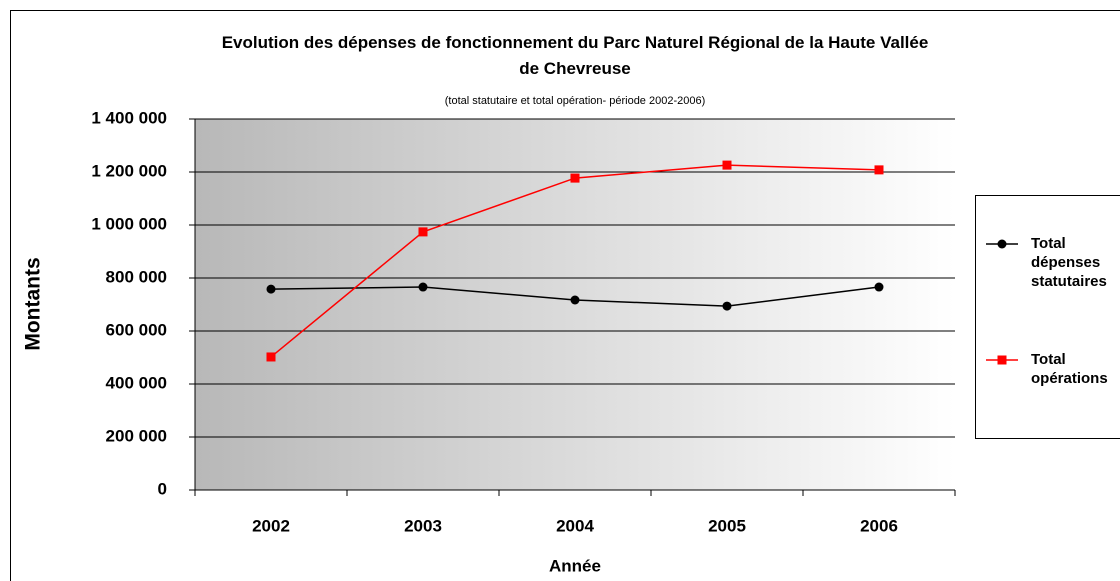  What do you see at coordinates (33, 303) in the screenshot?
I see `y-axis-label: Montants` at bounding box center [33, 303].